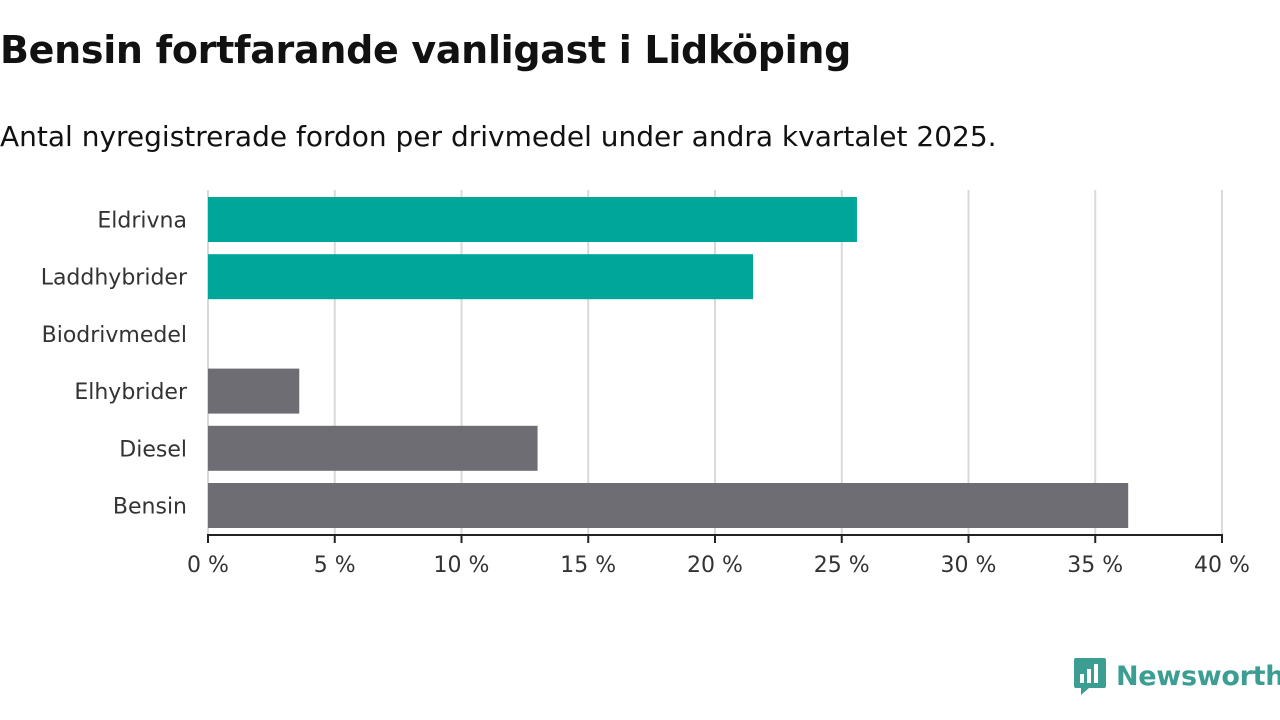  What do you see at coordinates (153, 449) in the screenshot?
I see `category-label: Diesel` at bounding box center [153, 449].